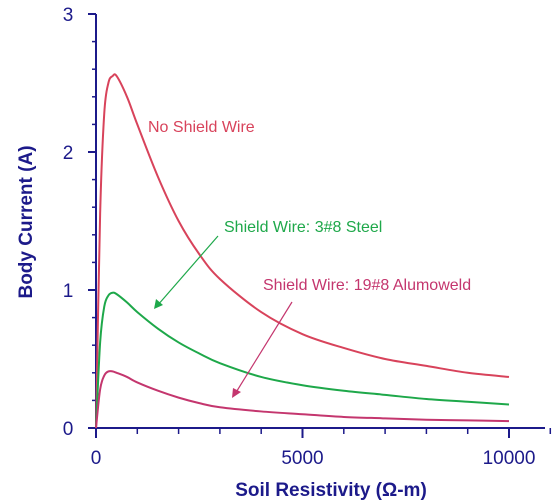 The width and height of the screenshot is (552, 504). What do you see at coordinates (302, 458) in the screenshot?
I see `x-tick-label: 5000` at bounding box center [302, 458].